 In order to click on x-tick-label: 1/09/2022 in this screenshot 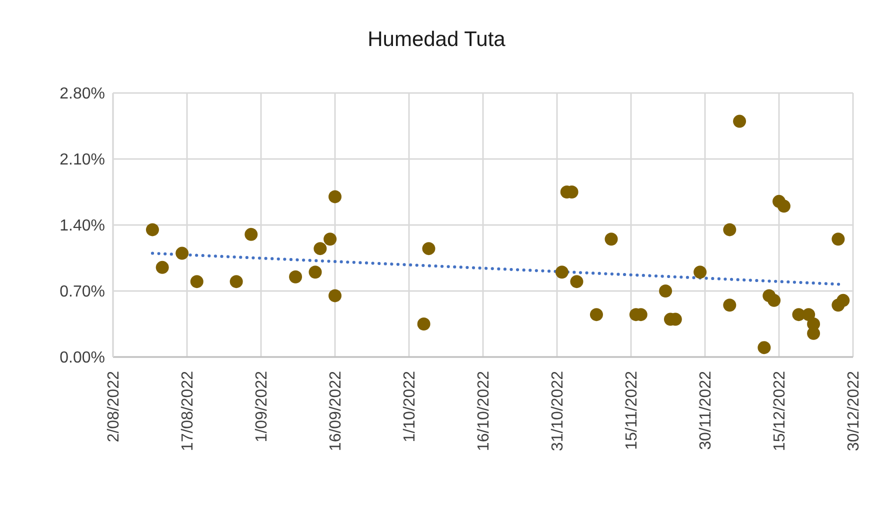, I will do `click(262, 406)`.